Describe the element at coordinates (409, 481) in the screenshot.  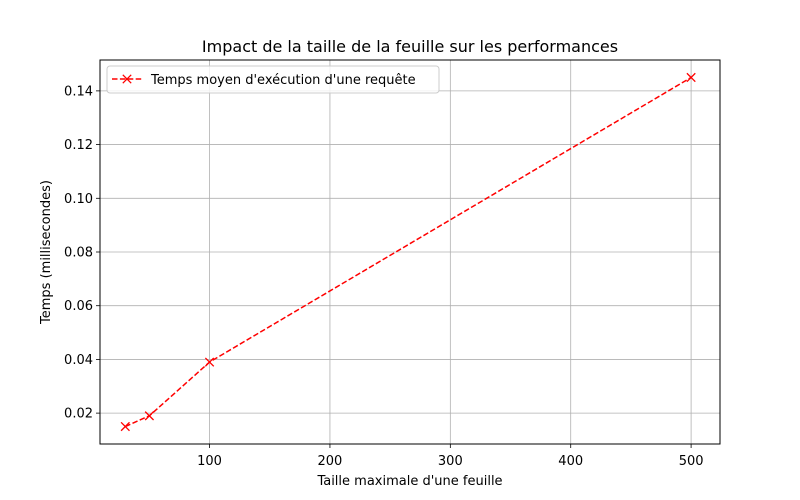
I see `x-axis-label: Taille maximale d'une feuille` at that location.